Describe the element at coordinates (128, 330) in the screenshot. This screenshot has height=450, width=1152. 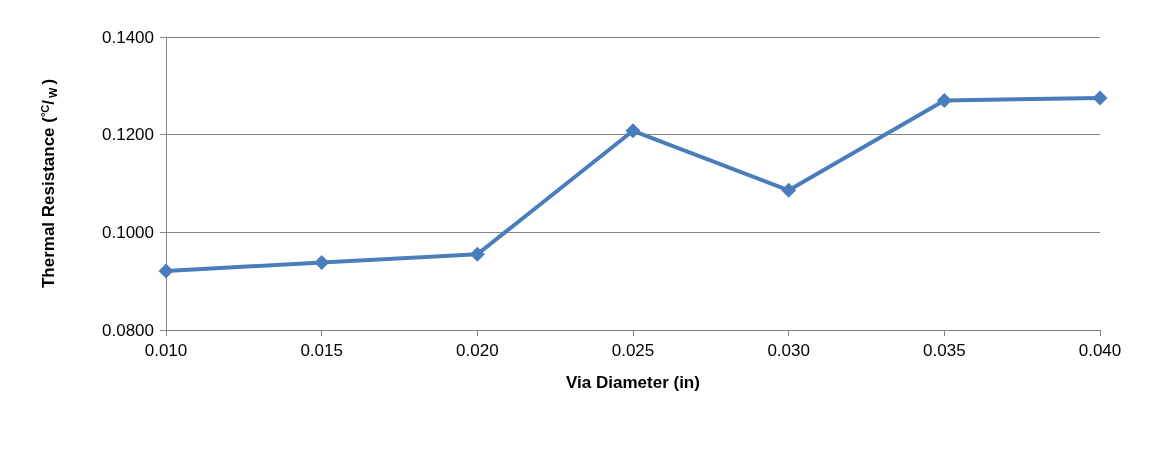
I see `y-tick-label: 0.0800` at that location.